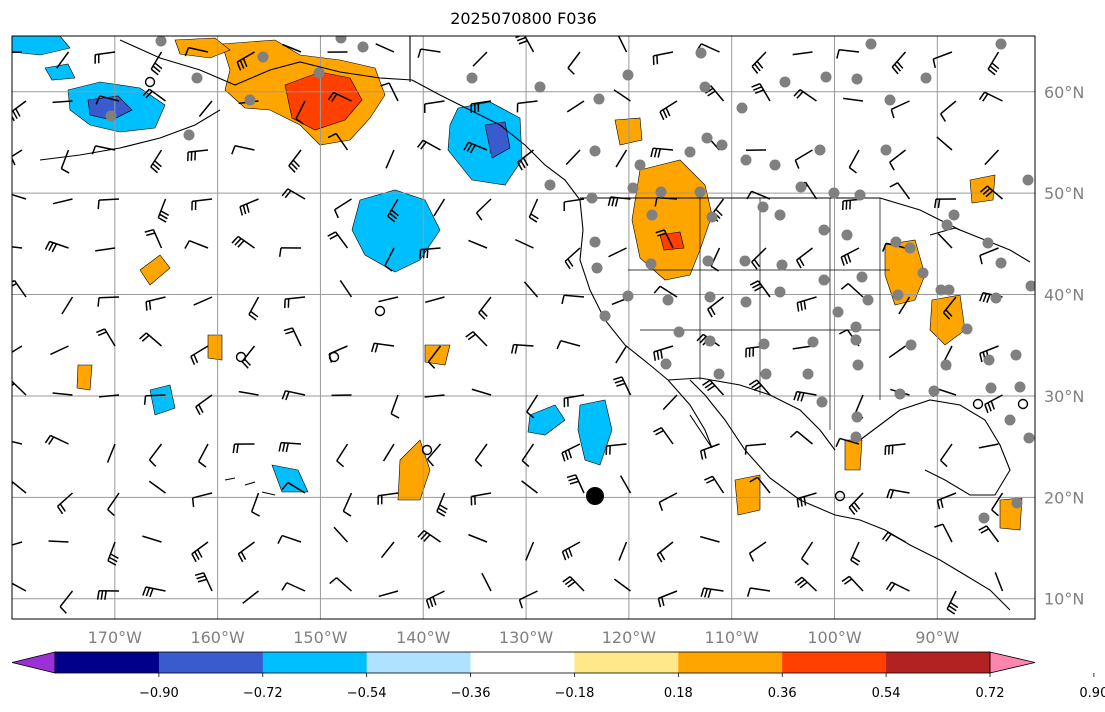 This screenshot has width=1105, height=712. I want to click on cold-area-south1, so click(595, 432).